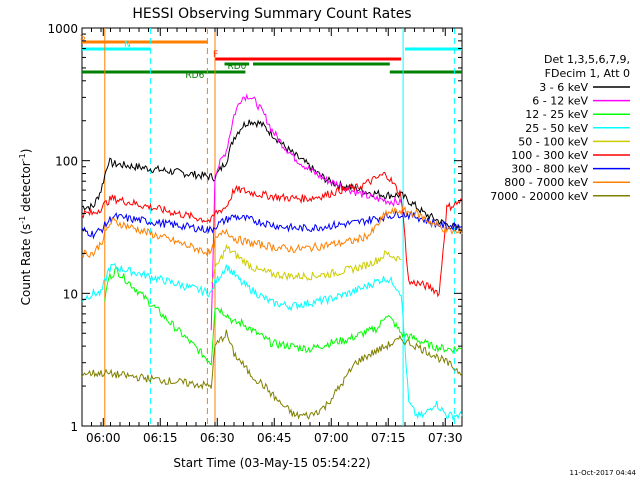 The height and width of the screenshot is (480, 640). What do you see at coordinates (556, 128) in the screenshot?
I see `legend-label: 25 - 50 keV` at bounding box center [556, 128].